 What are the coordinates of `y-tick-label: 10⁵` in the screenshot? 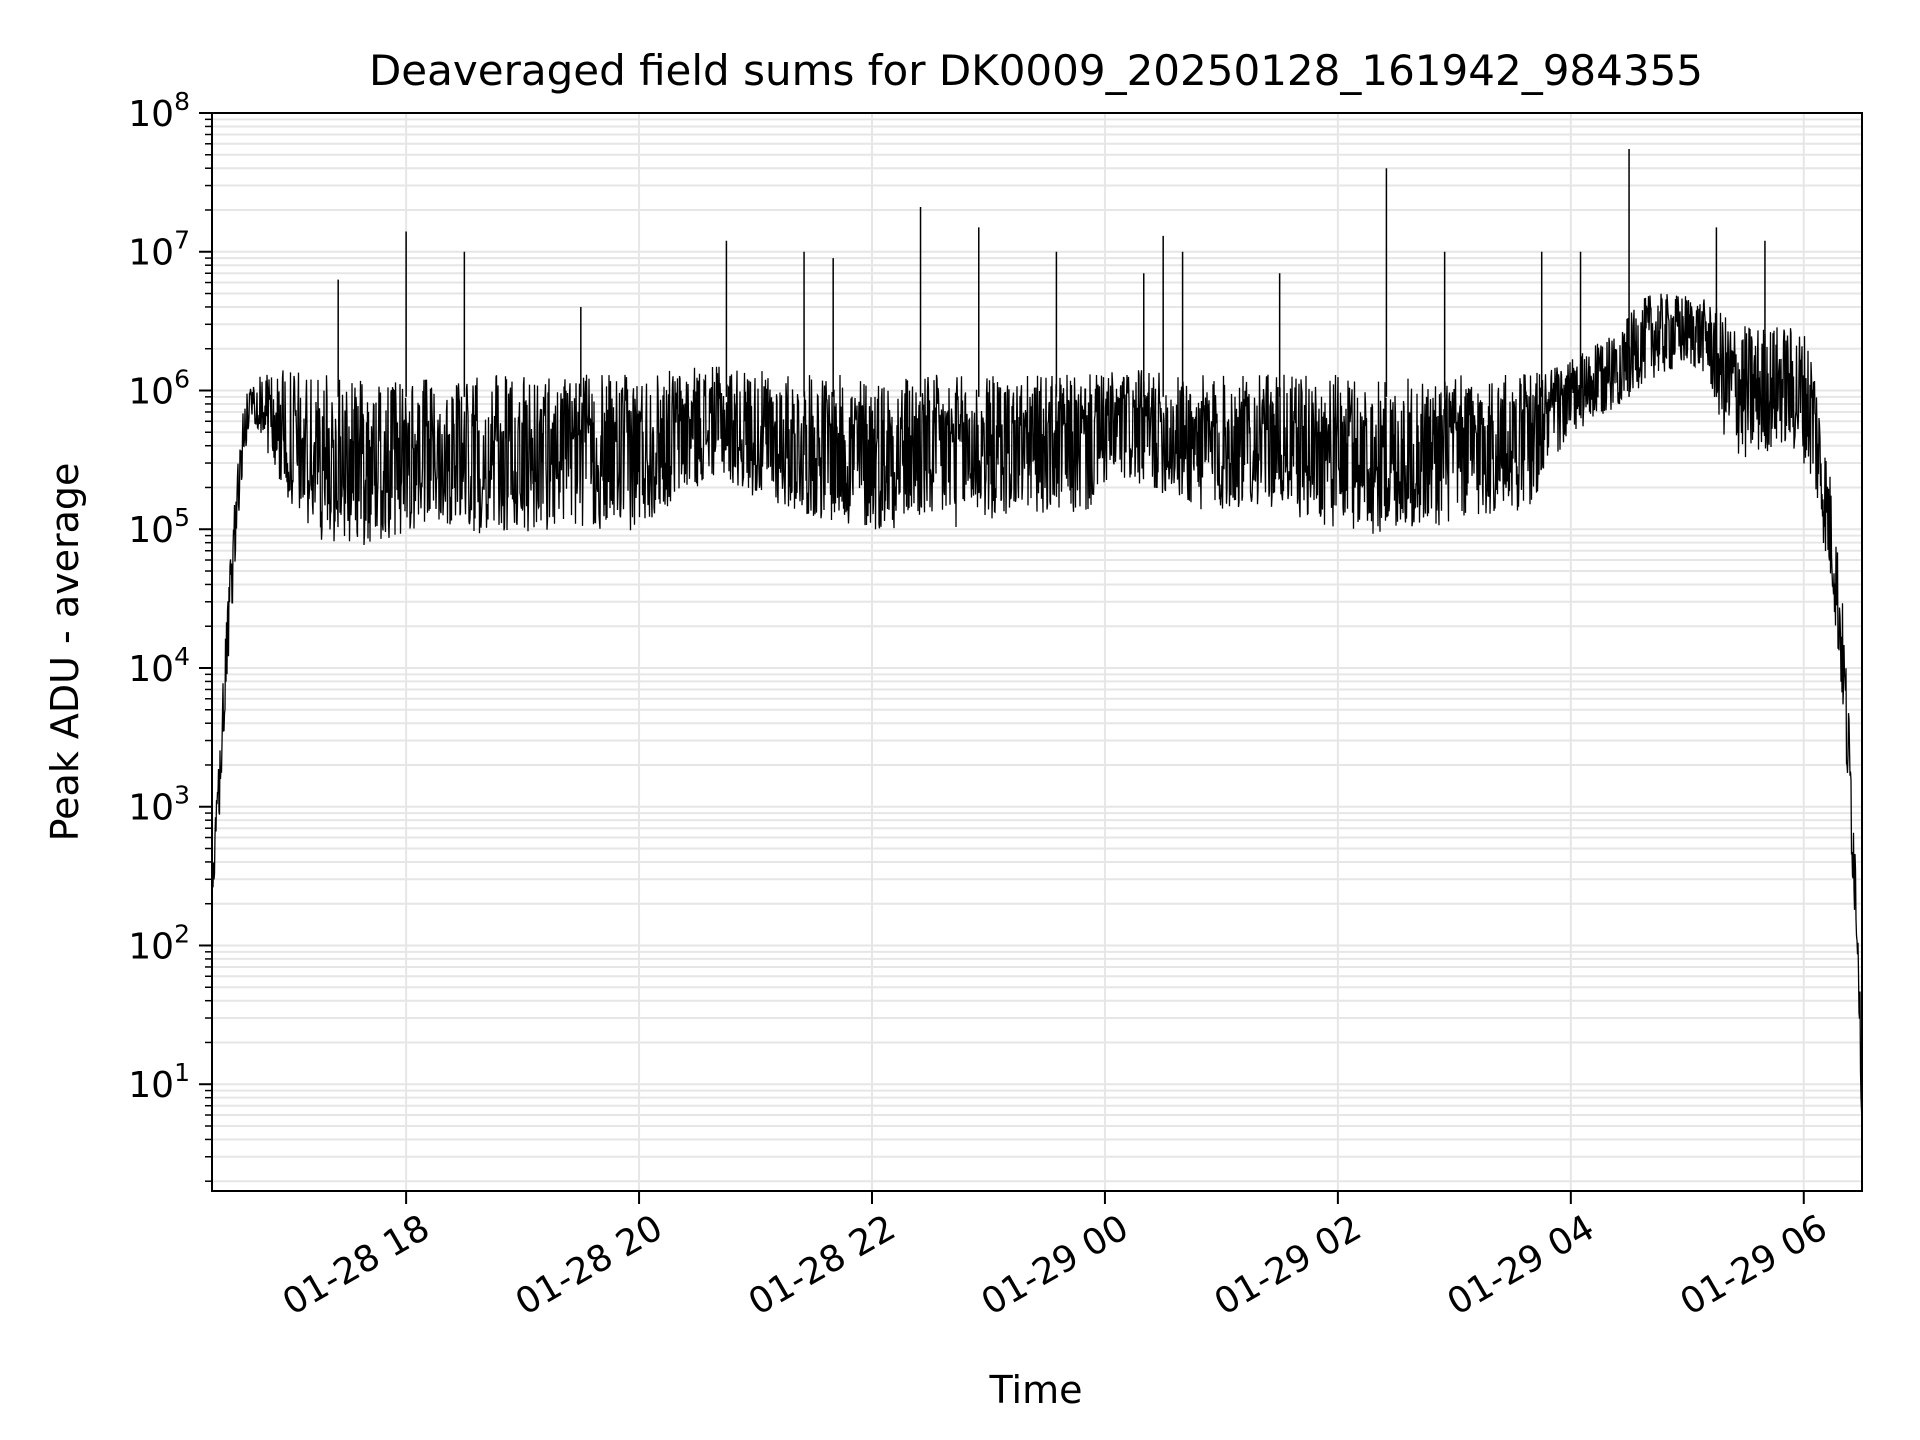 It's located at (159, 527).